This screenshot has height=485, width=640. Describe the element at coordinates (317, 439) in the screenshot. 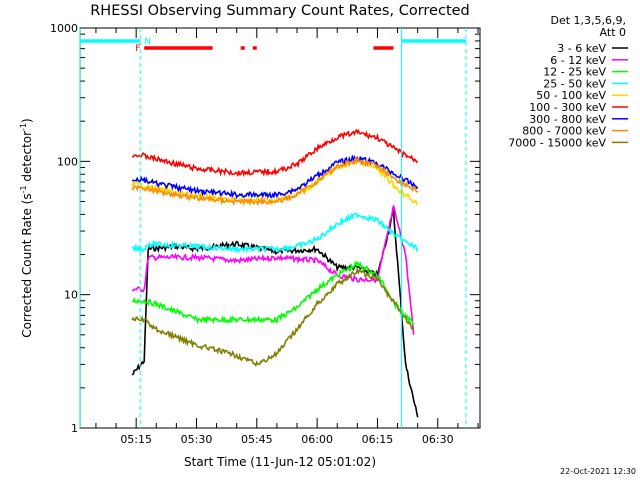

I see `x-tick-label: 06:00` at that location.